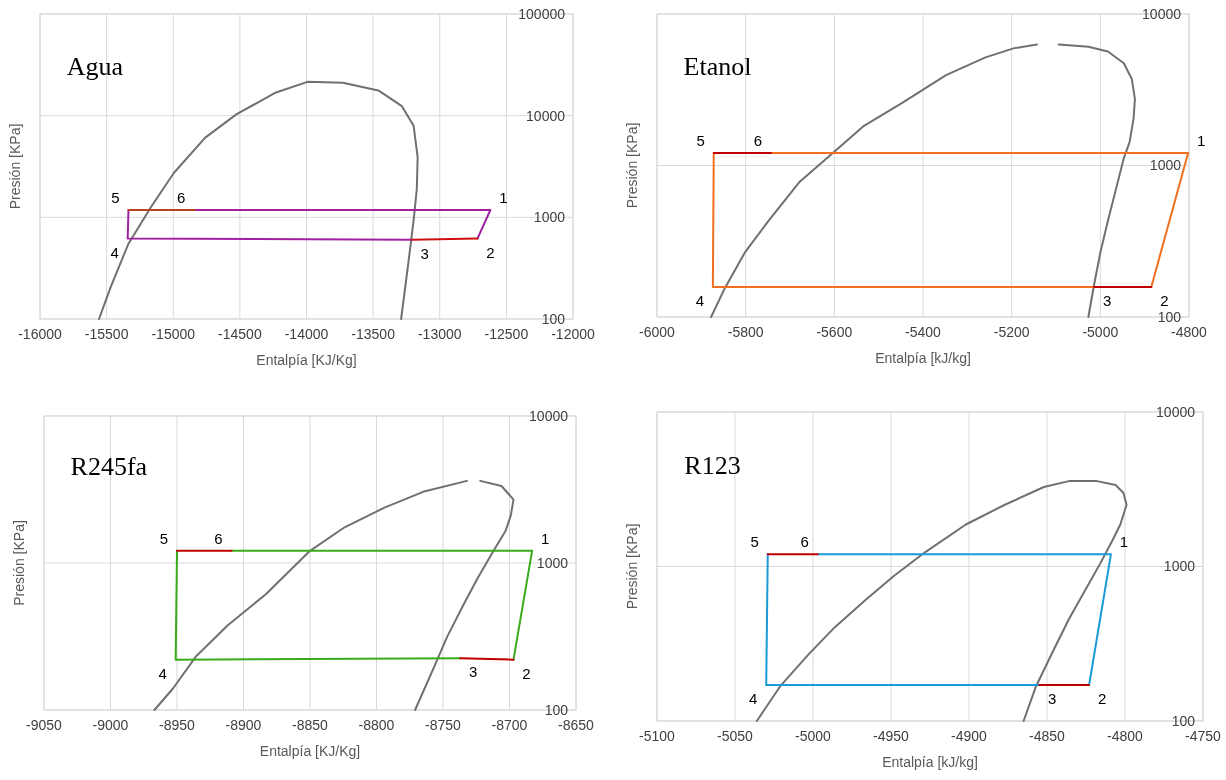 This screenshot has width=1226, height=780. Describe the element at coordinates (439, 334) in the screenshot. I see `x-tick-label: -13000` at that location.